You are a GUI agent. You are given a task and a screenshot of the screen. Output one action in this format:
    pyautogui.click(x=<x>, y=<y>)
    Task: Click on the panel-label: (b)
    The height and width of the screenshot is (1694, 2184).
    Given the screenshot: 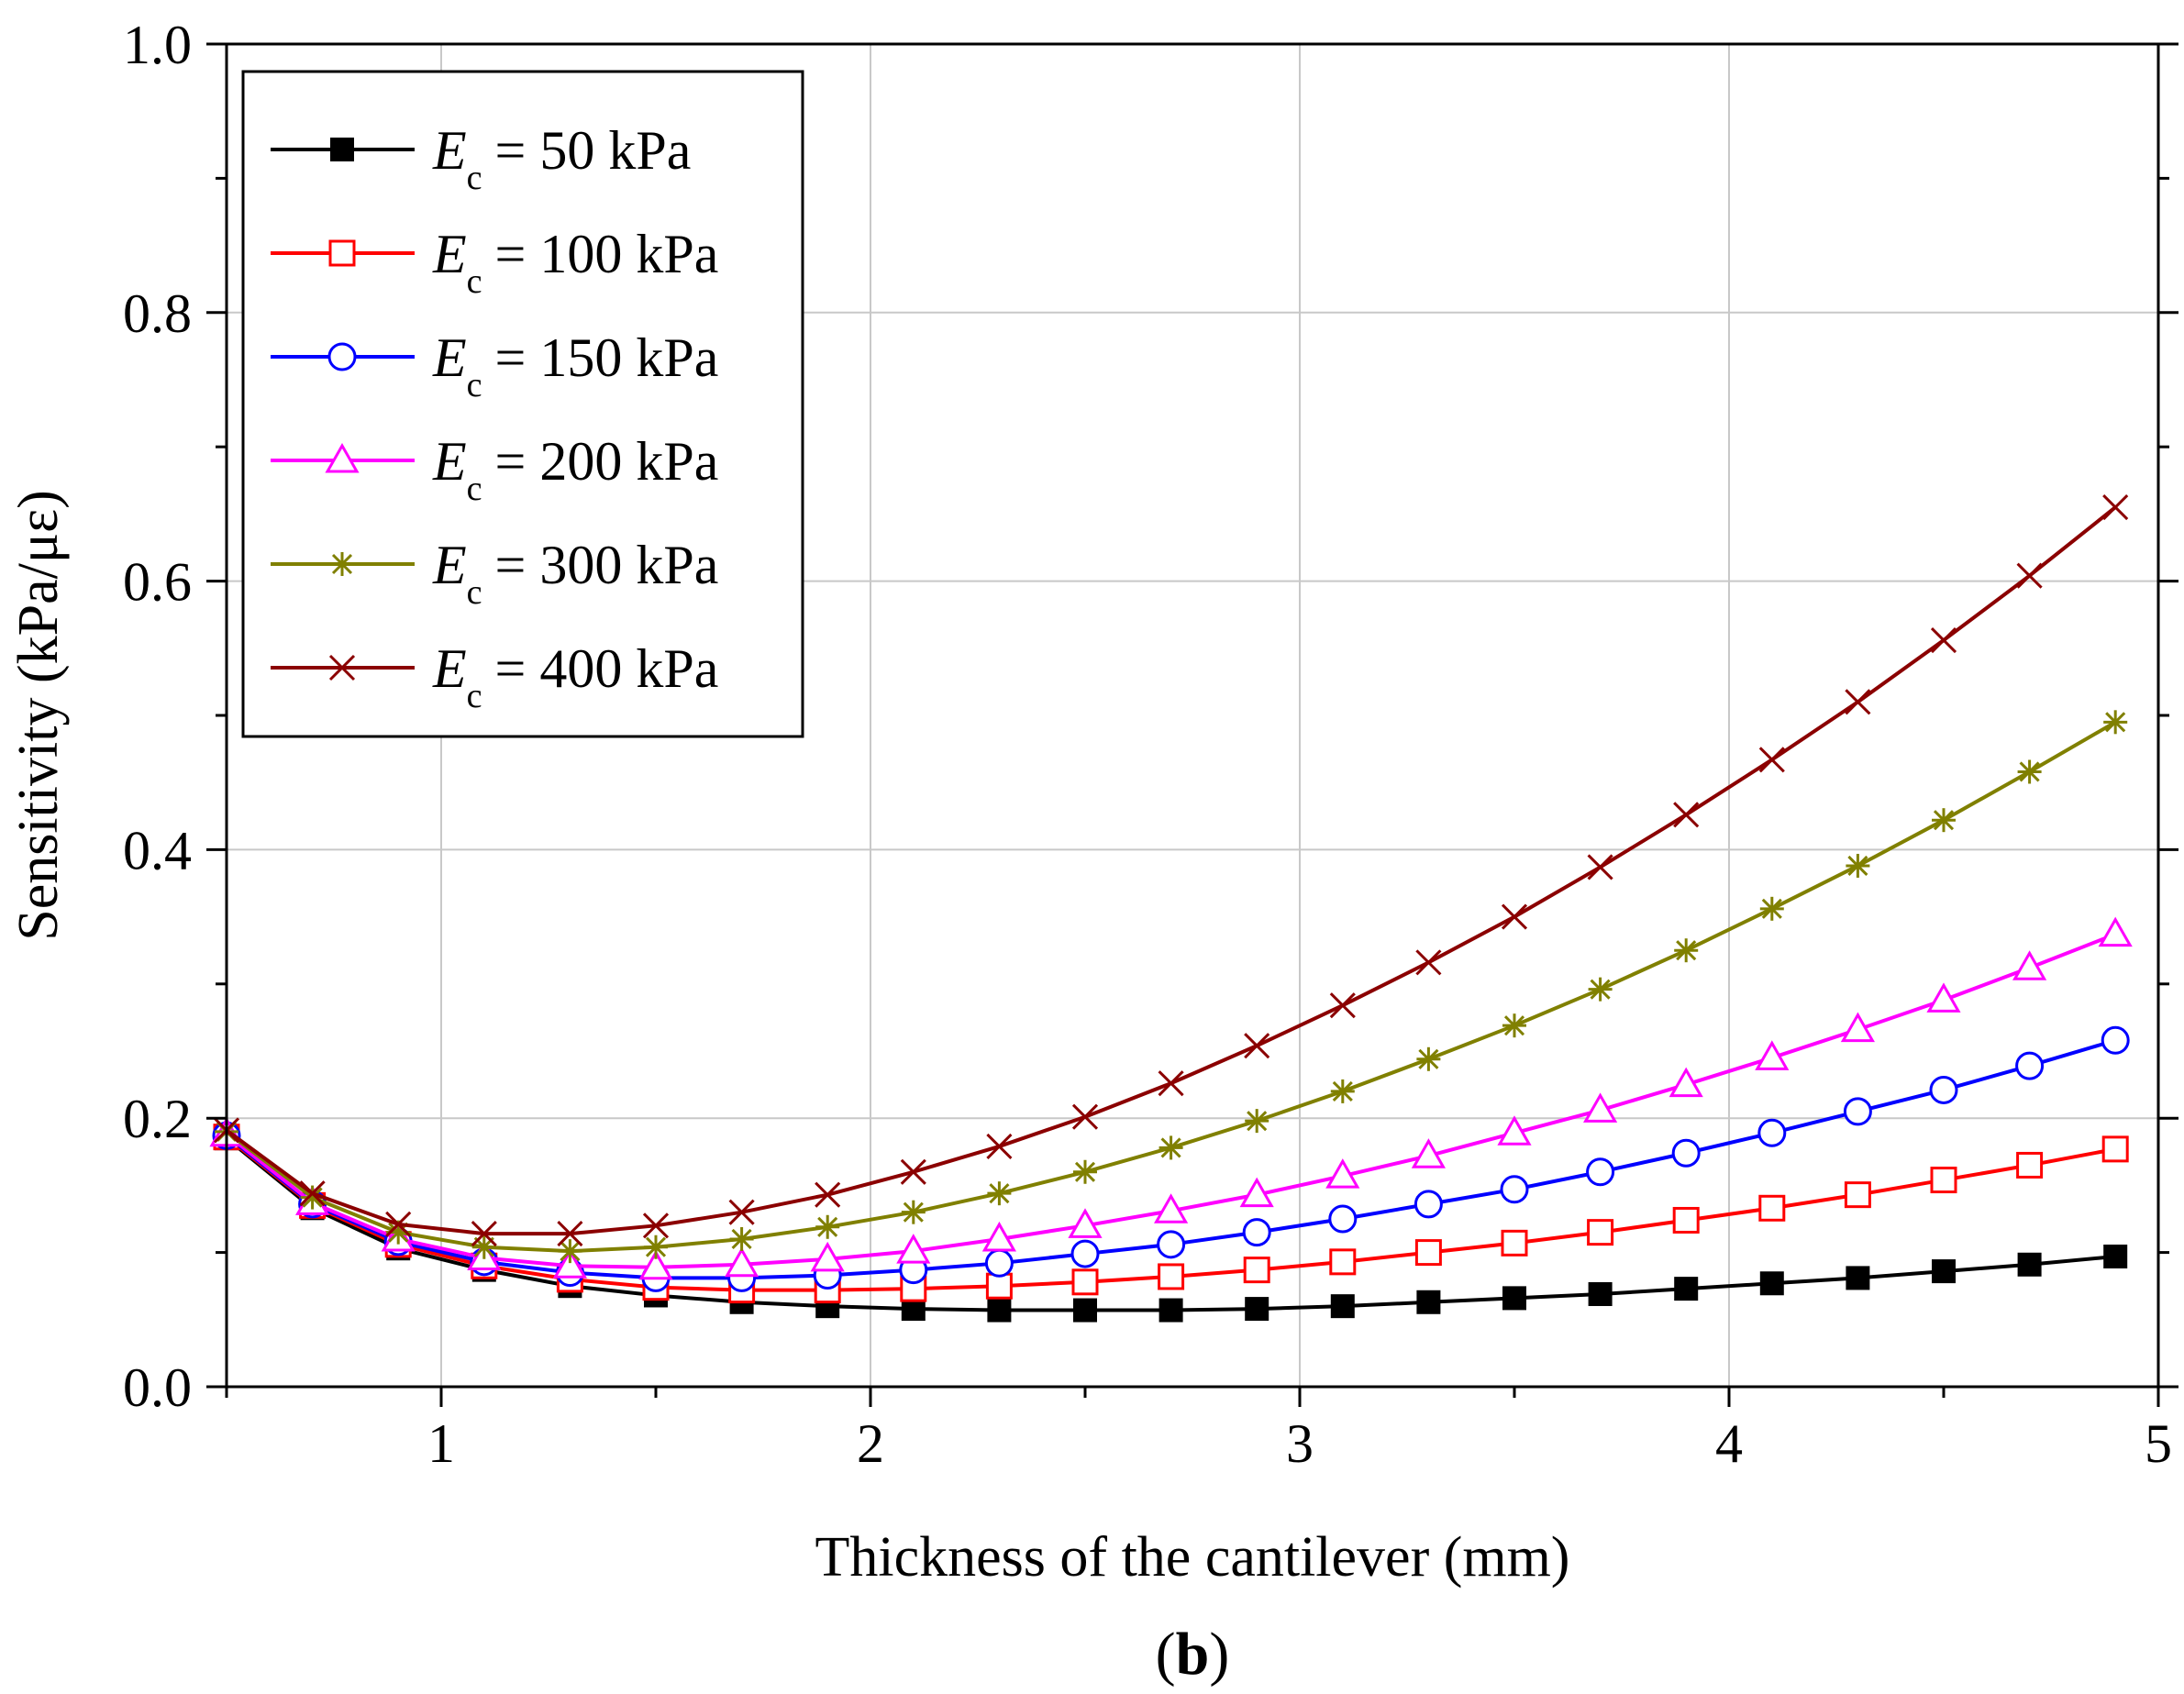 What is the action you would take?
    pyautogui.click(x=1193, y=1655)
    